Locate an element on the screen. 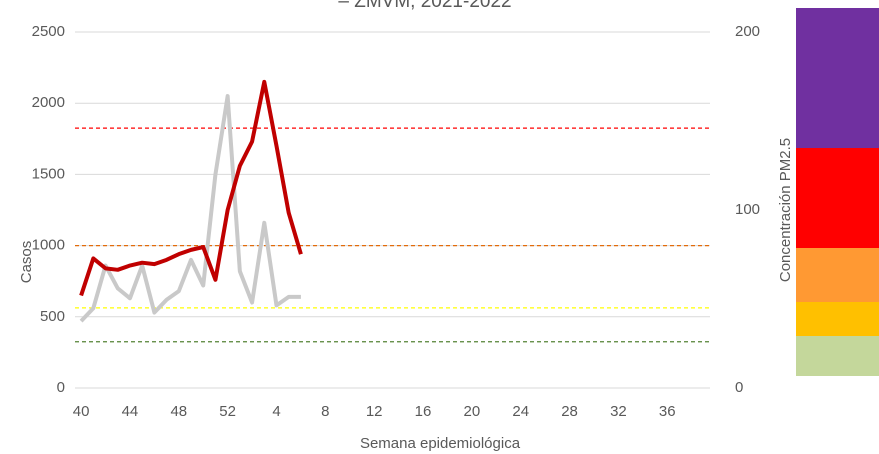 The width and height of the screenshot is (879, 454). x-tick-label: 24 is located at coordinates (520, 411).